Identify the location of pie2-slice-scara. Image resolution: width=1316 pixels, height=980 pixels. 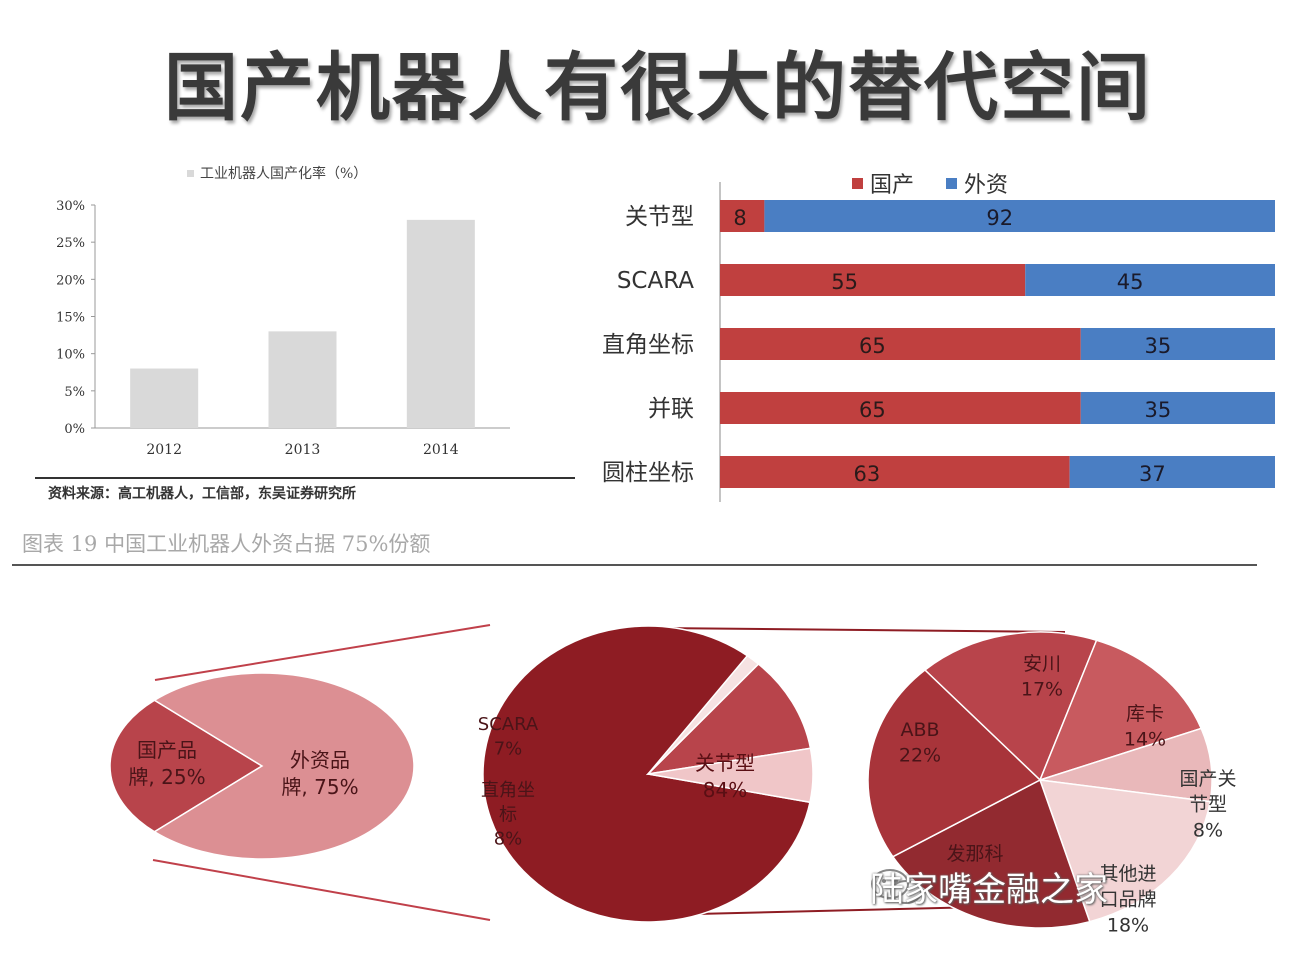
(728, 719).